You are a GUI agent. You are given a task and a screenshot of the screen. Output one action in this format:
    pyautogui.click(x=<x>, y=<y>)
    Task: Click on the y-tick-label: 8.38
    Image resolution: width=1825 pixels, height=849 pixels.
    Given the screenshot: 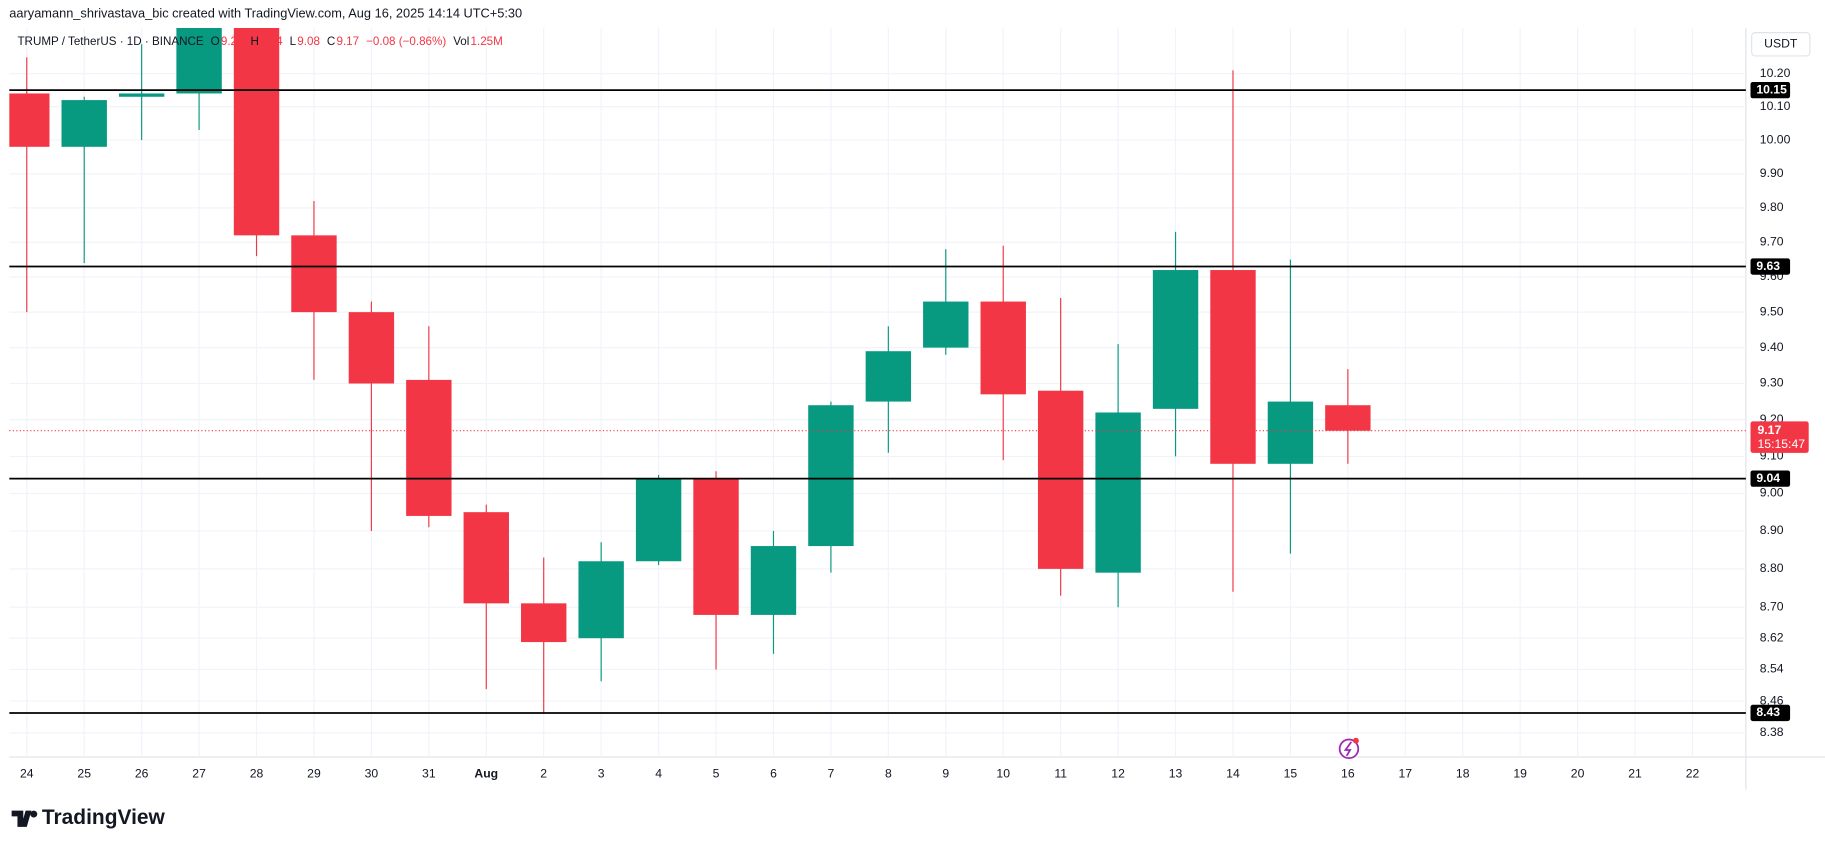 What is the action you would take?
    pyautogui.click(x=1772, y=732)
    